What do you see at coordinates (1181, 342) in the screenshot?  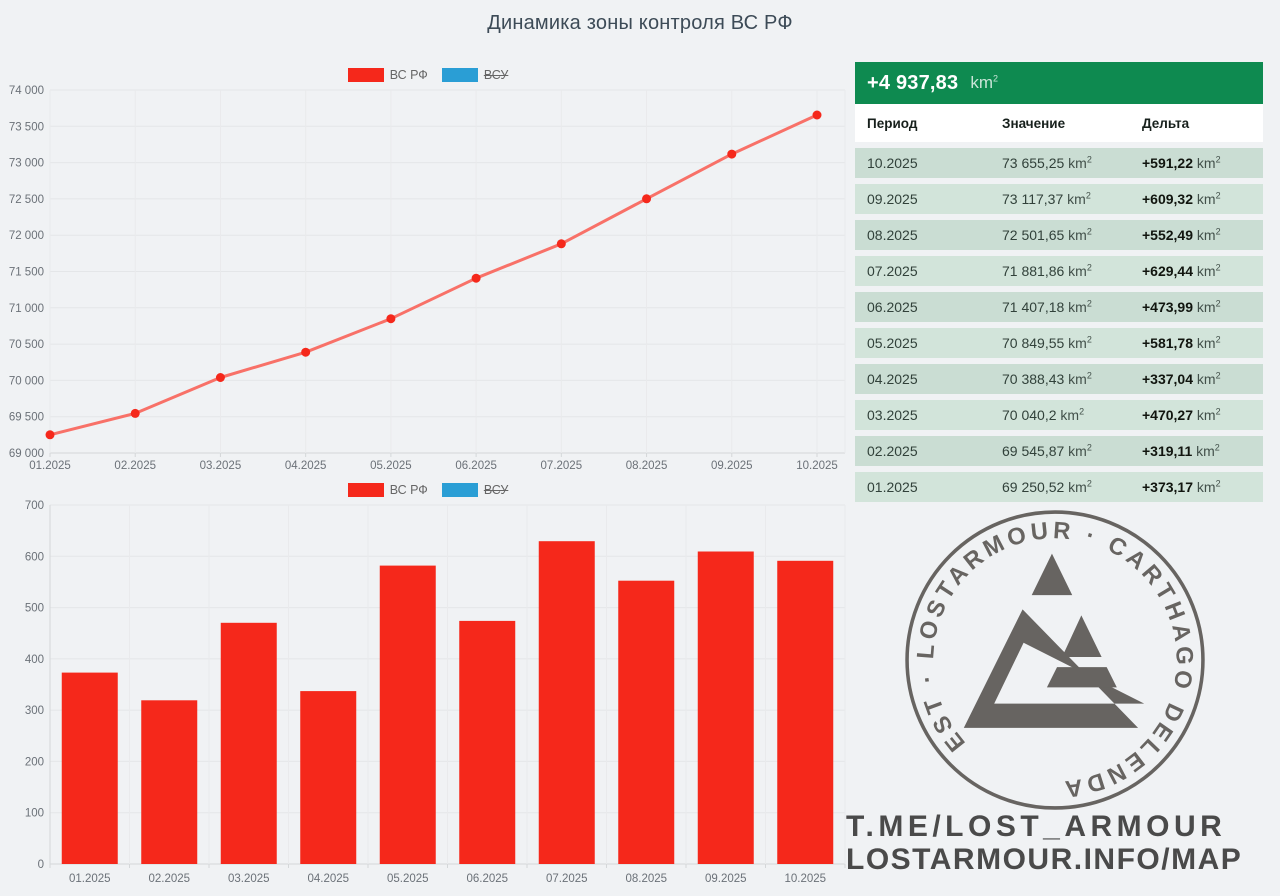 I see `delta-cell: +581,78 km2` at bounding box center [1181, 342].